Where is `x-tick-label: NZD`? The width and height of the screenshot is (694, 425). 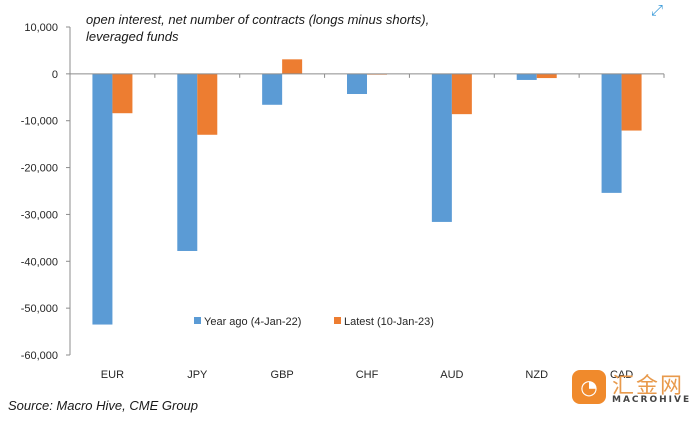
x-tick-label: NZD is located at coordinates (536, 375).